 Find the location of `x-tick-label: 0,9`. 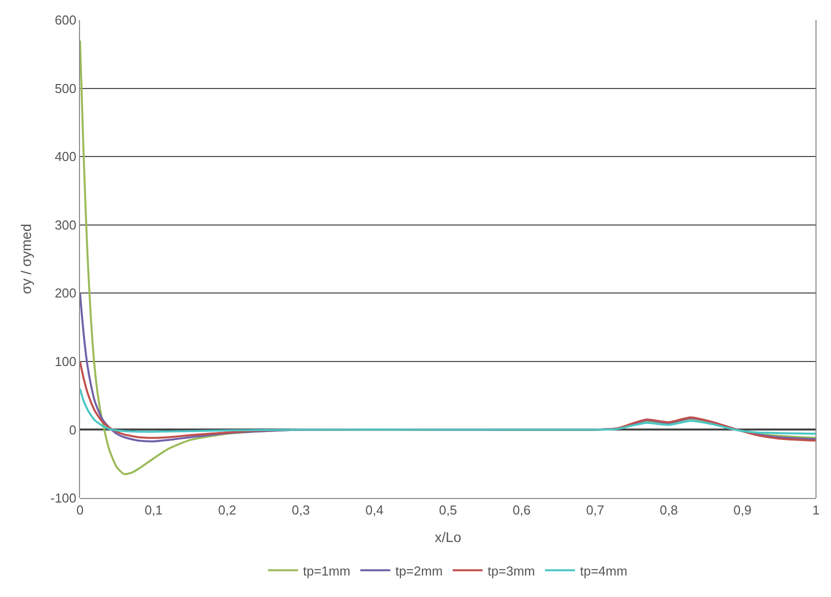

x-tick-label: 0,9 is located at coordinates (742, 510).